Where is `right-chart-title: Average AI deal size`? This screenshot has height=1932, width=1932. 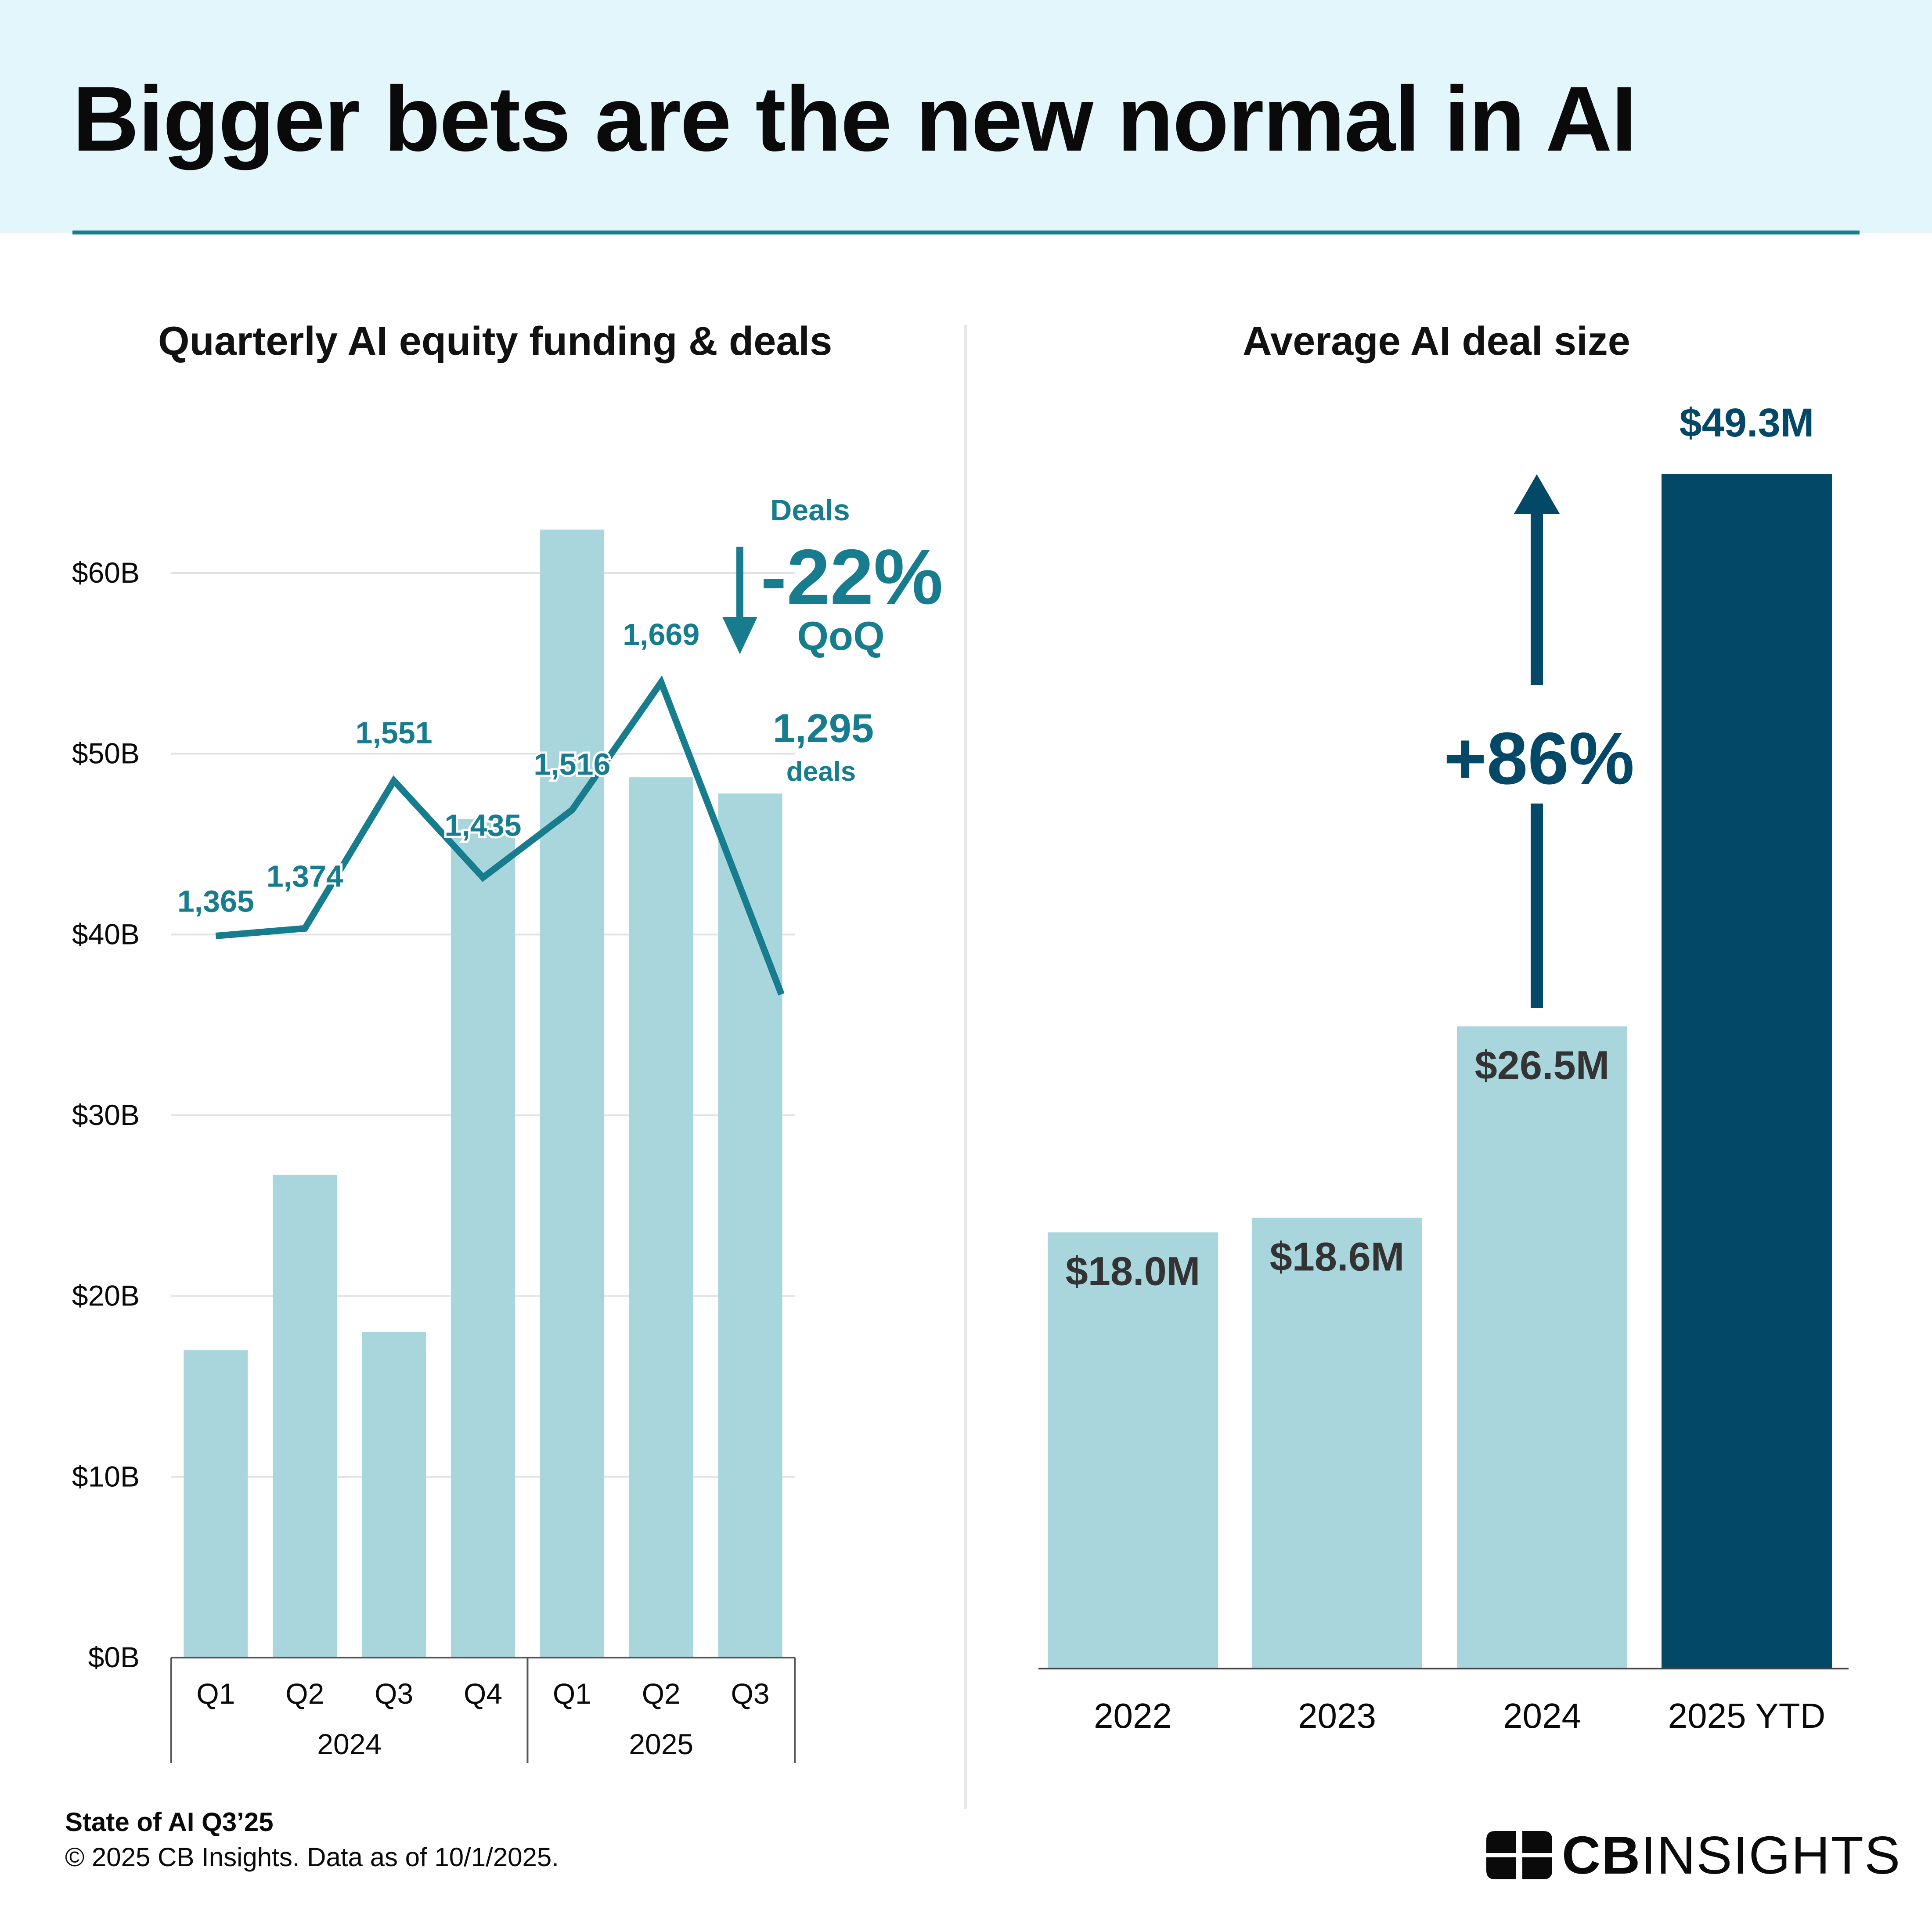 right-chart-title: Average AI deal size is located at coordinates (1436, 341).